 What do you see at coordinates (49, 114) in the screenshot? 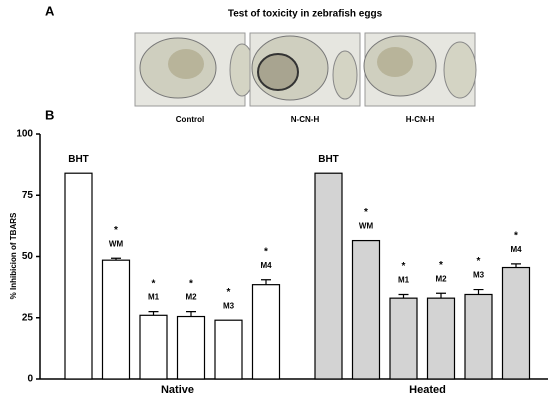
I see `panel-label: B` at bounding box center [49, 114].